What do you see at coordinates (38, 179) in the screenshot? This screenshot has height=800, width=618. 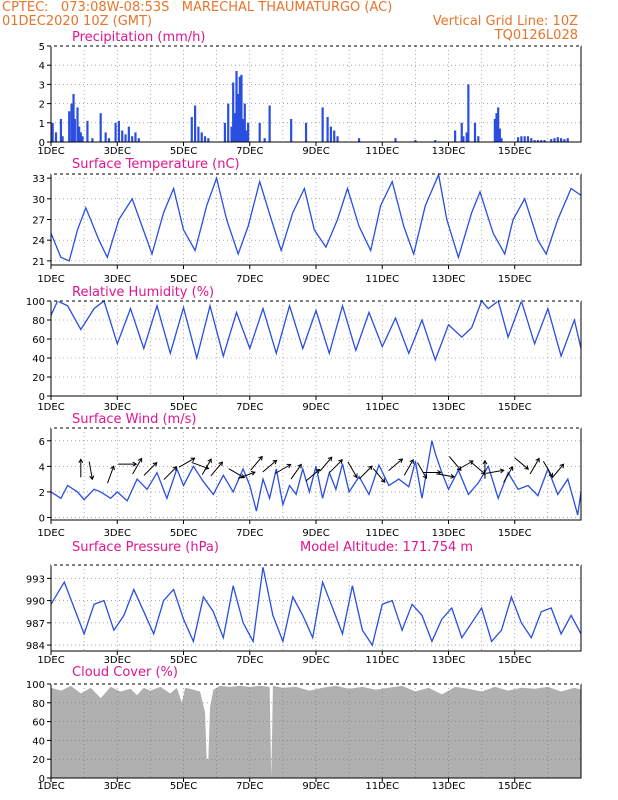 I see `y-tick-label: 33` at bounding box center [38, 179].